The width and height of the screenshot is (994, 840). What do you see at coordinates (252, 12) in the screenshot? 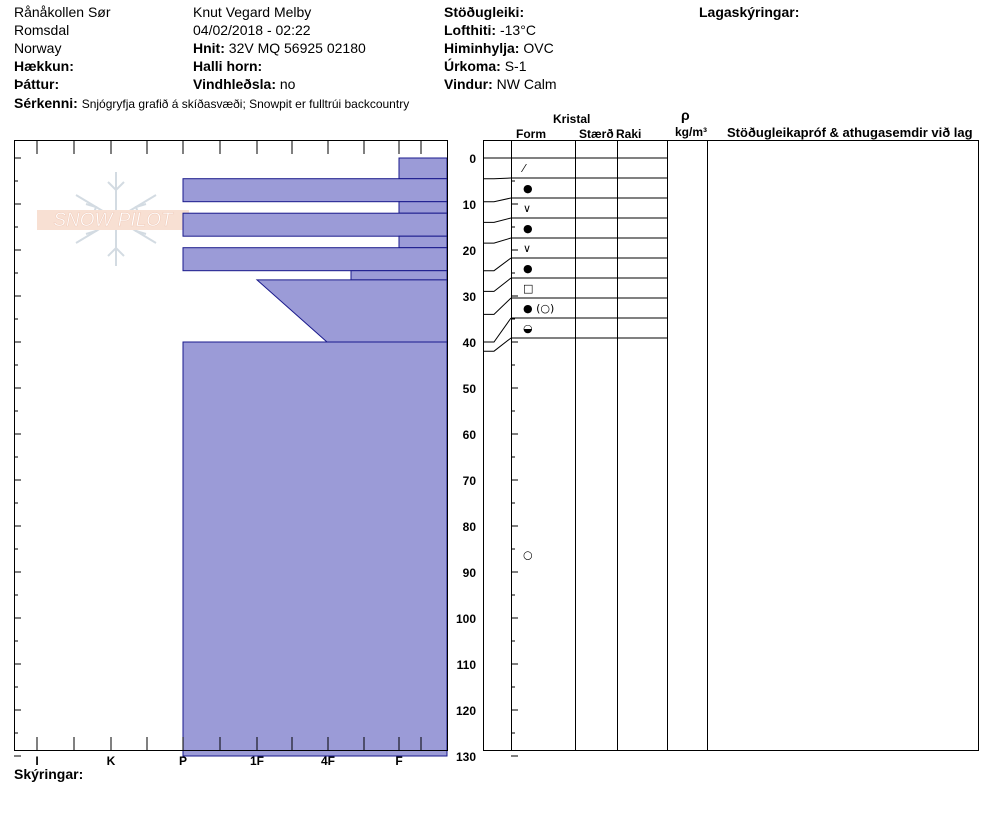
I see `observer-name: Knut Vegard Melby` at bounding box center [252, 12].